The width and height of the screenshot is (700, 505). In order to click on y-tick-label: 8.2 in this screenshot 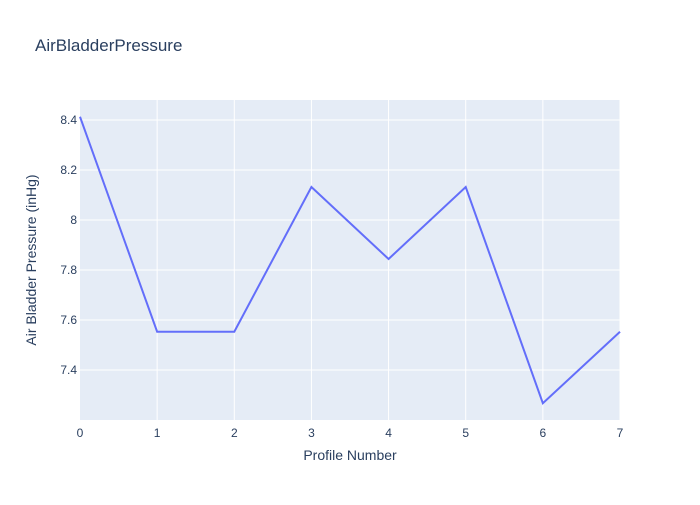, I will do `click(68, 170)`.